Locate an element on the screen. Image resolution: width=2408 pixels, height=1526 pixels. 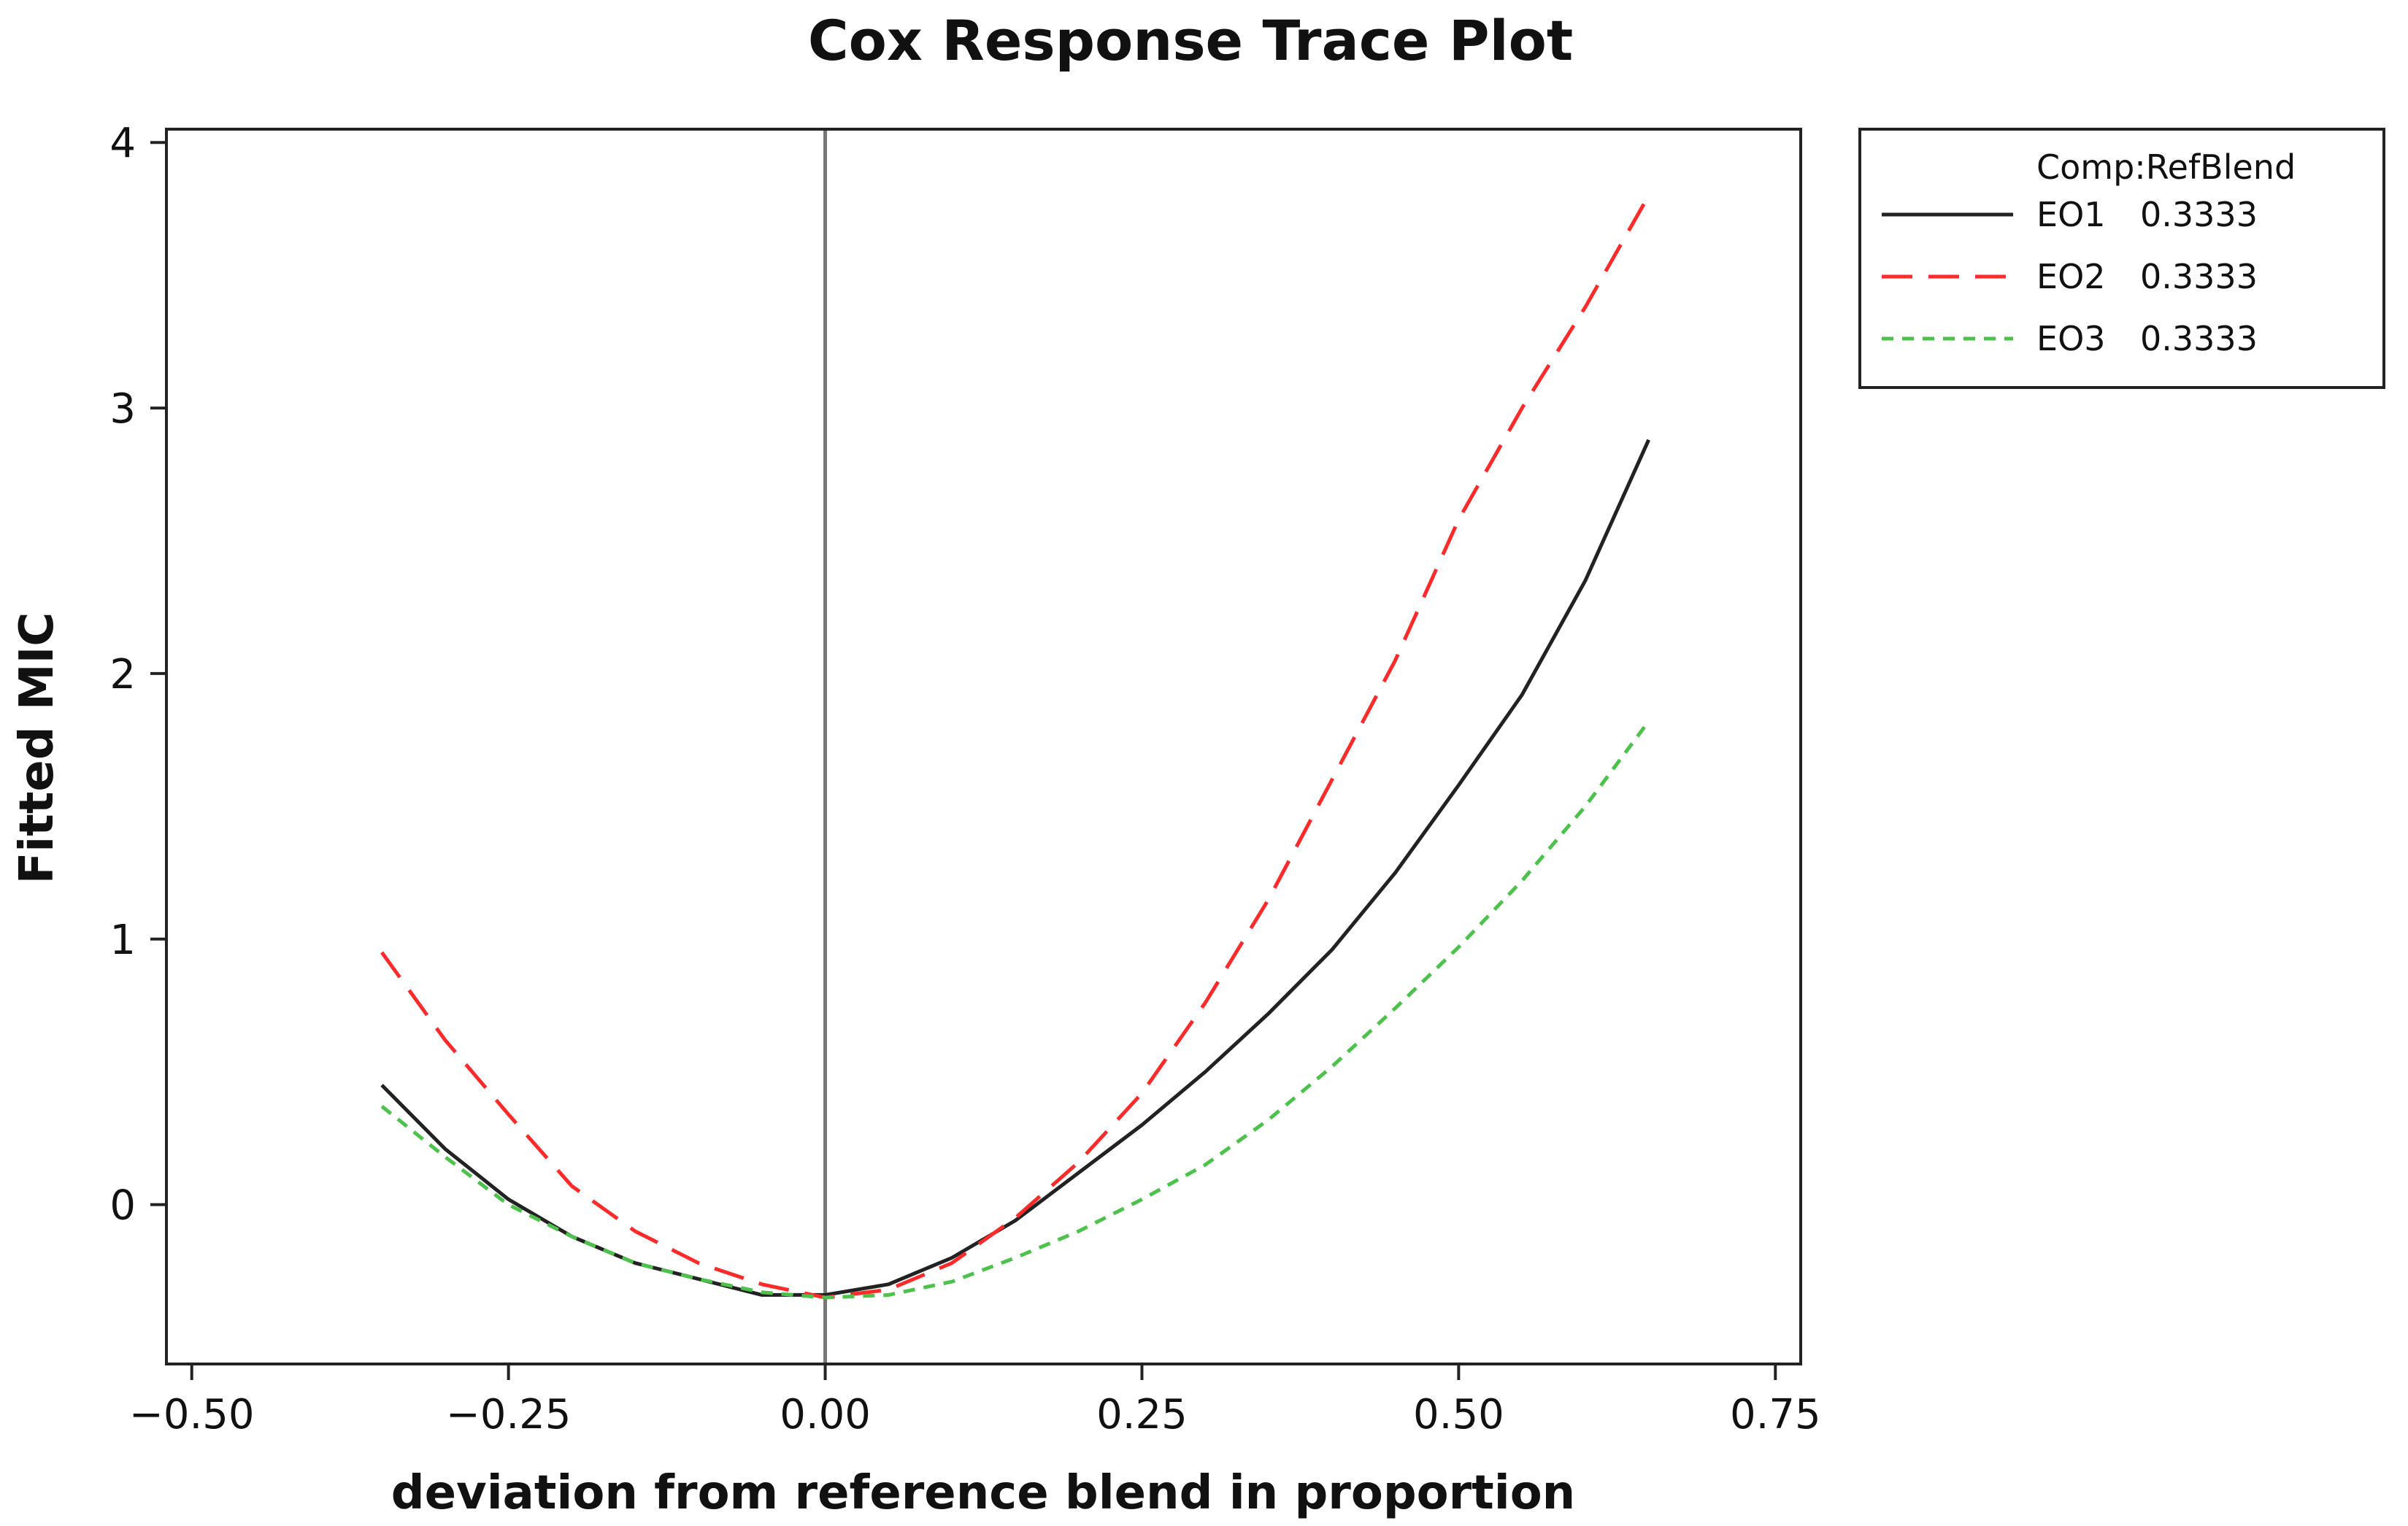
x-tick-label: 0.50 is located at coordinates (1458, 1414).